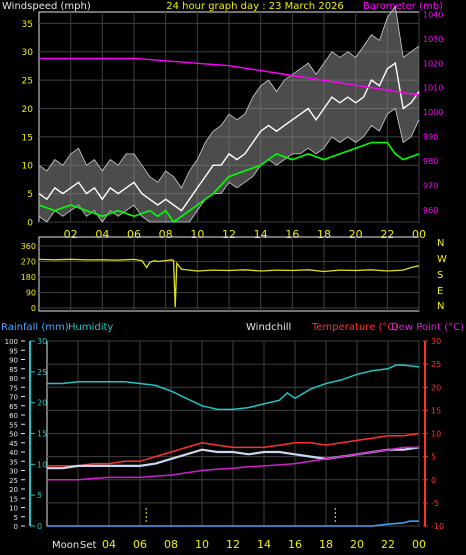 Image resolution: width=466 pixels, height=555 pixels. I want to click on humidity-y-tick-label: 85, so click(13, 370).